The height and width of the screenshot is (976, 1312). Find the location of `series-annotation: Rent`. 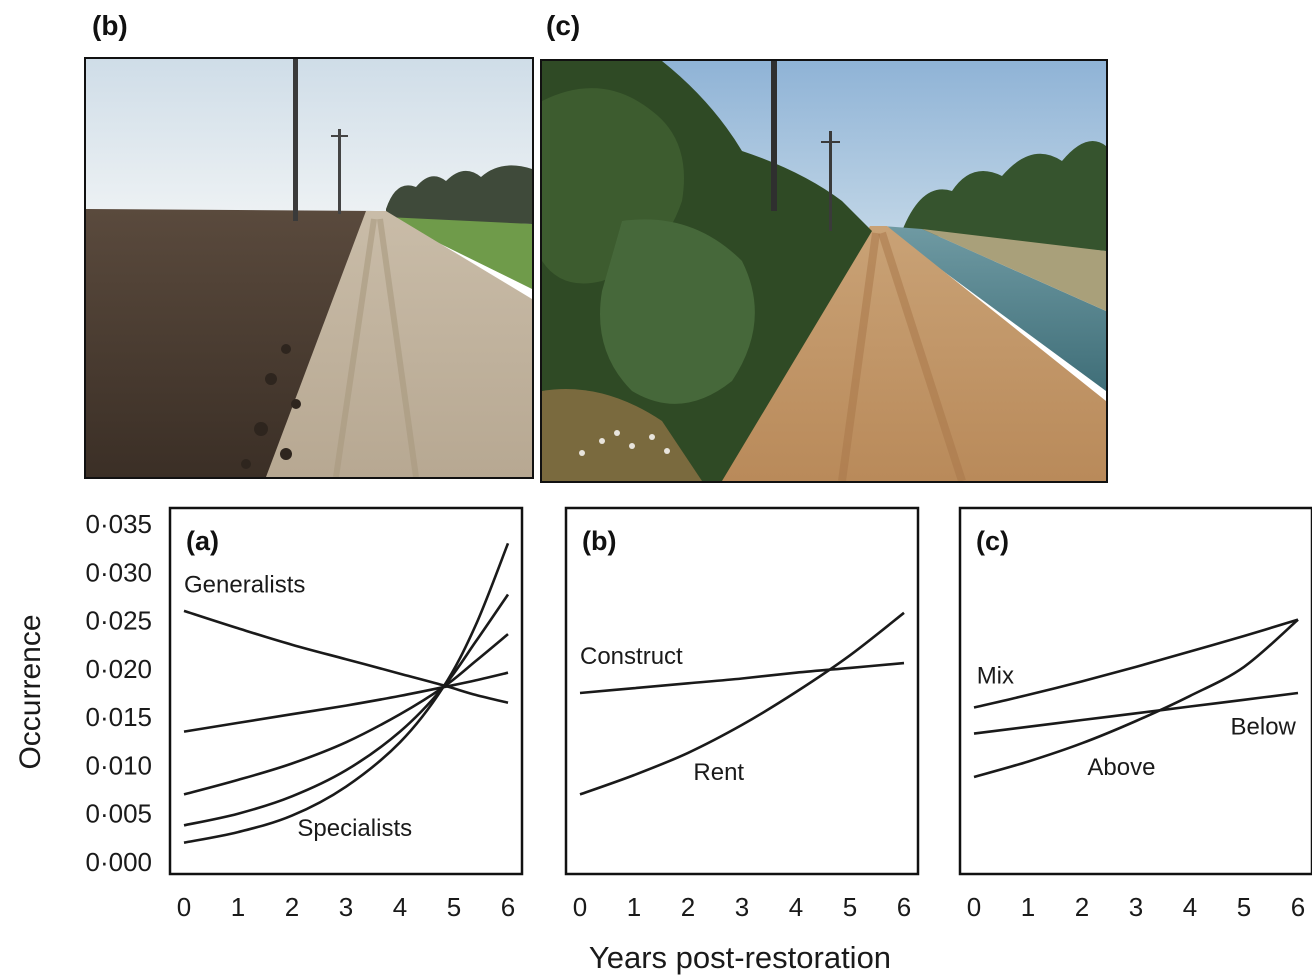

series-annotation: Rent is located at coordinates (718, 772).